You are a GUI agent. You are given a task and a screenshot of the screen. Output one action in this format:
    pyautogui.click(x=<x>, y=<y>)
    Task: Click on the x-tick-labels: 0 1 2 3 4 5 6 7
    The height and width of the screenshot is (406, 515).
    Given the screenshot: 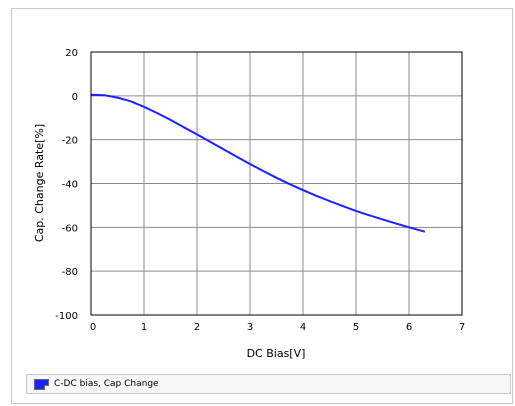 What is the action you would take?
    pyautogui.click(x=277, y=327)
    